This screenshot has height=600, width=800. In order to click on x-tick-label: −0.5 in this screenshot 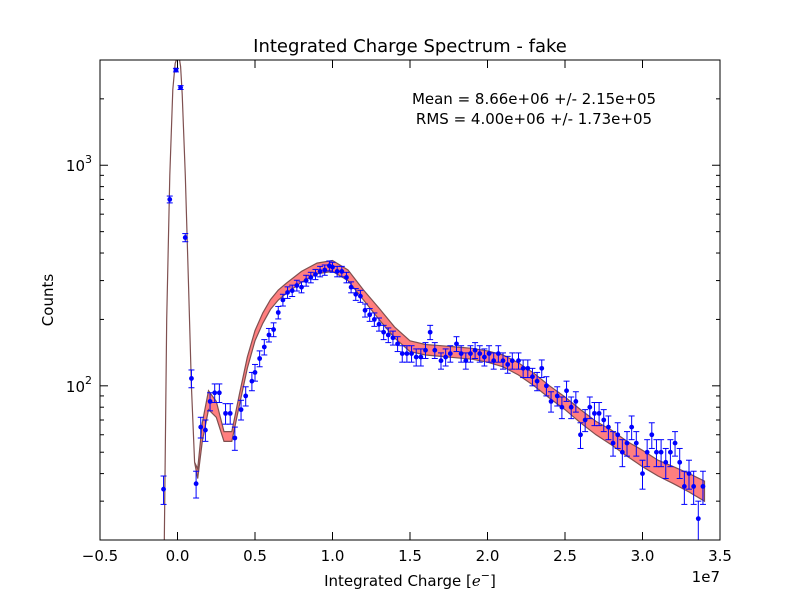, I will do `click(100, 556)`.